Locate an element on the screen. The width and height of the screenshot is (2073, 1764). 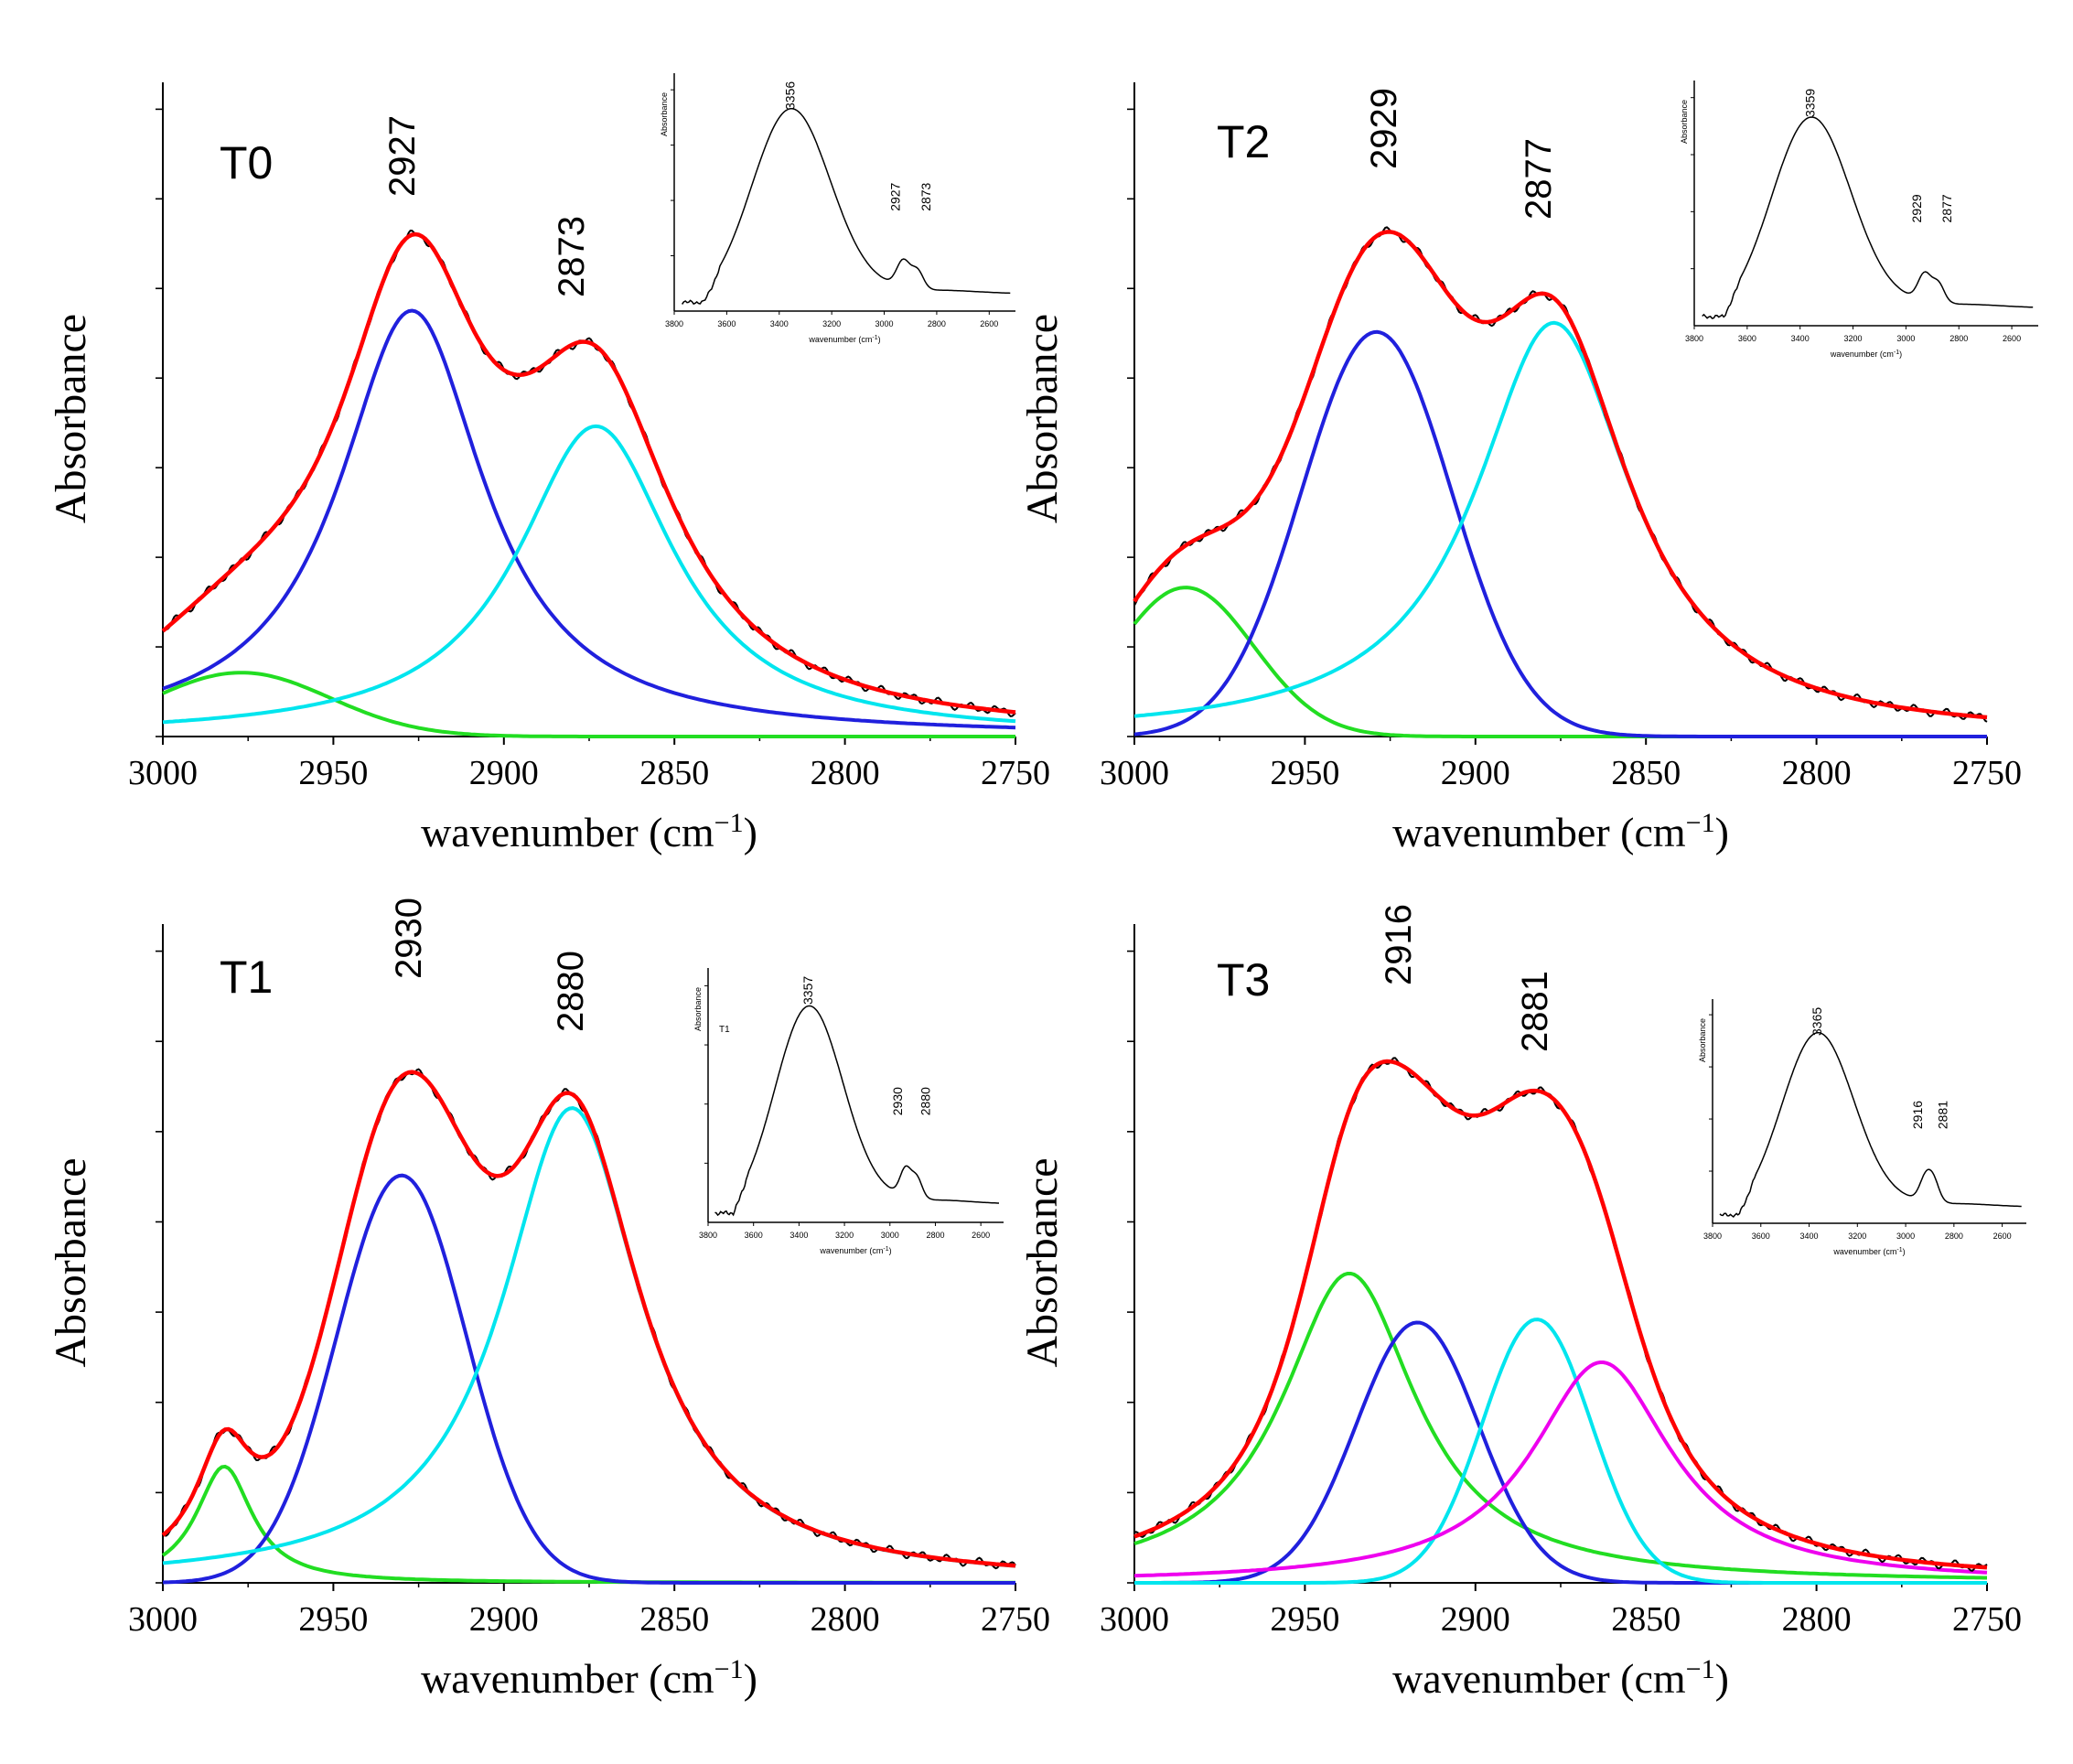
peak-label: 2930 is located at coordinates (409, 938).